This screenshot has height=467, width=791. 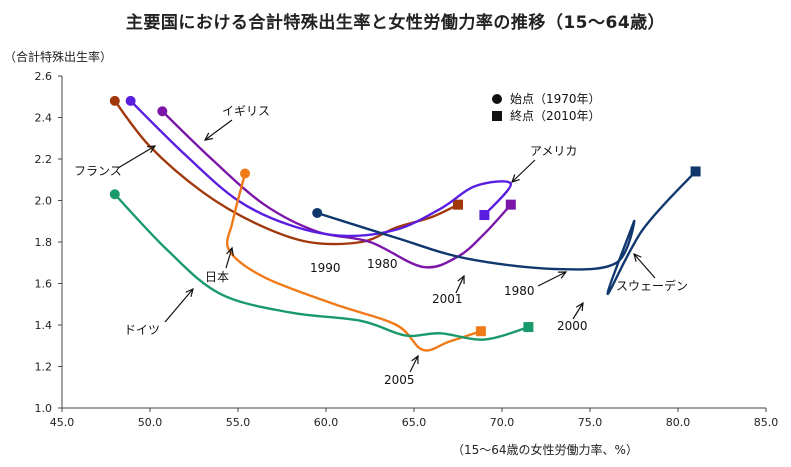 What do you see at coordinates (447, 299) in the screenshot?
I see `annotation-label-8: 2001` at bounding box center [447, 299].